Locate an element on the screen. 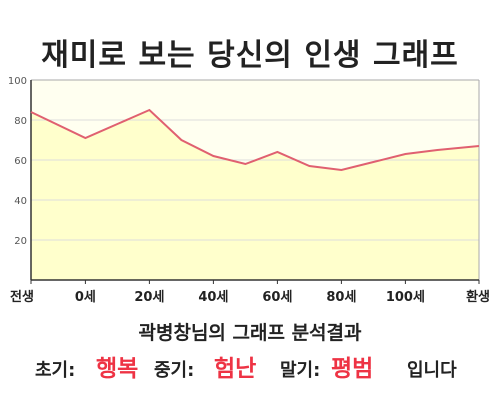 The width and height of the screenshot is (500, 400). page-title: 재미로 보는 당신의 인생 그래프 is located at coordinates (250, 55).